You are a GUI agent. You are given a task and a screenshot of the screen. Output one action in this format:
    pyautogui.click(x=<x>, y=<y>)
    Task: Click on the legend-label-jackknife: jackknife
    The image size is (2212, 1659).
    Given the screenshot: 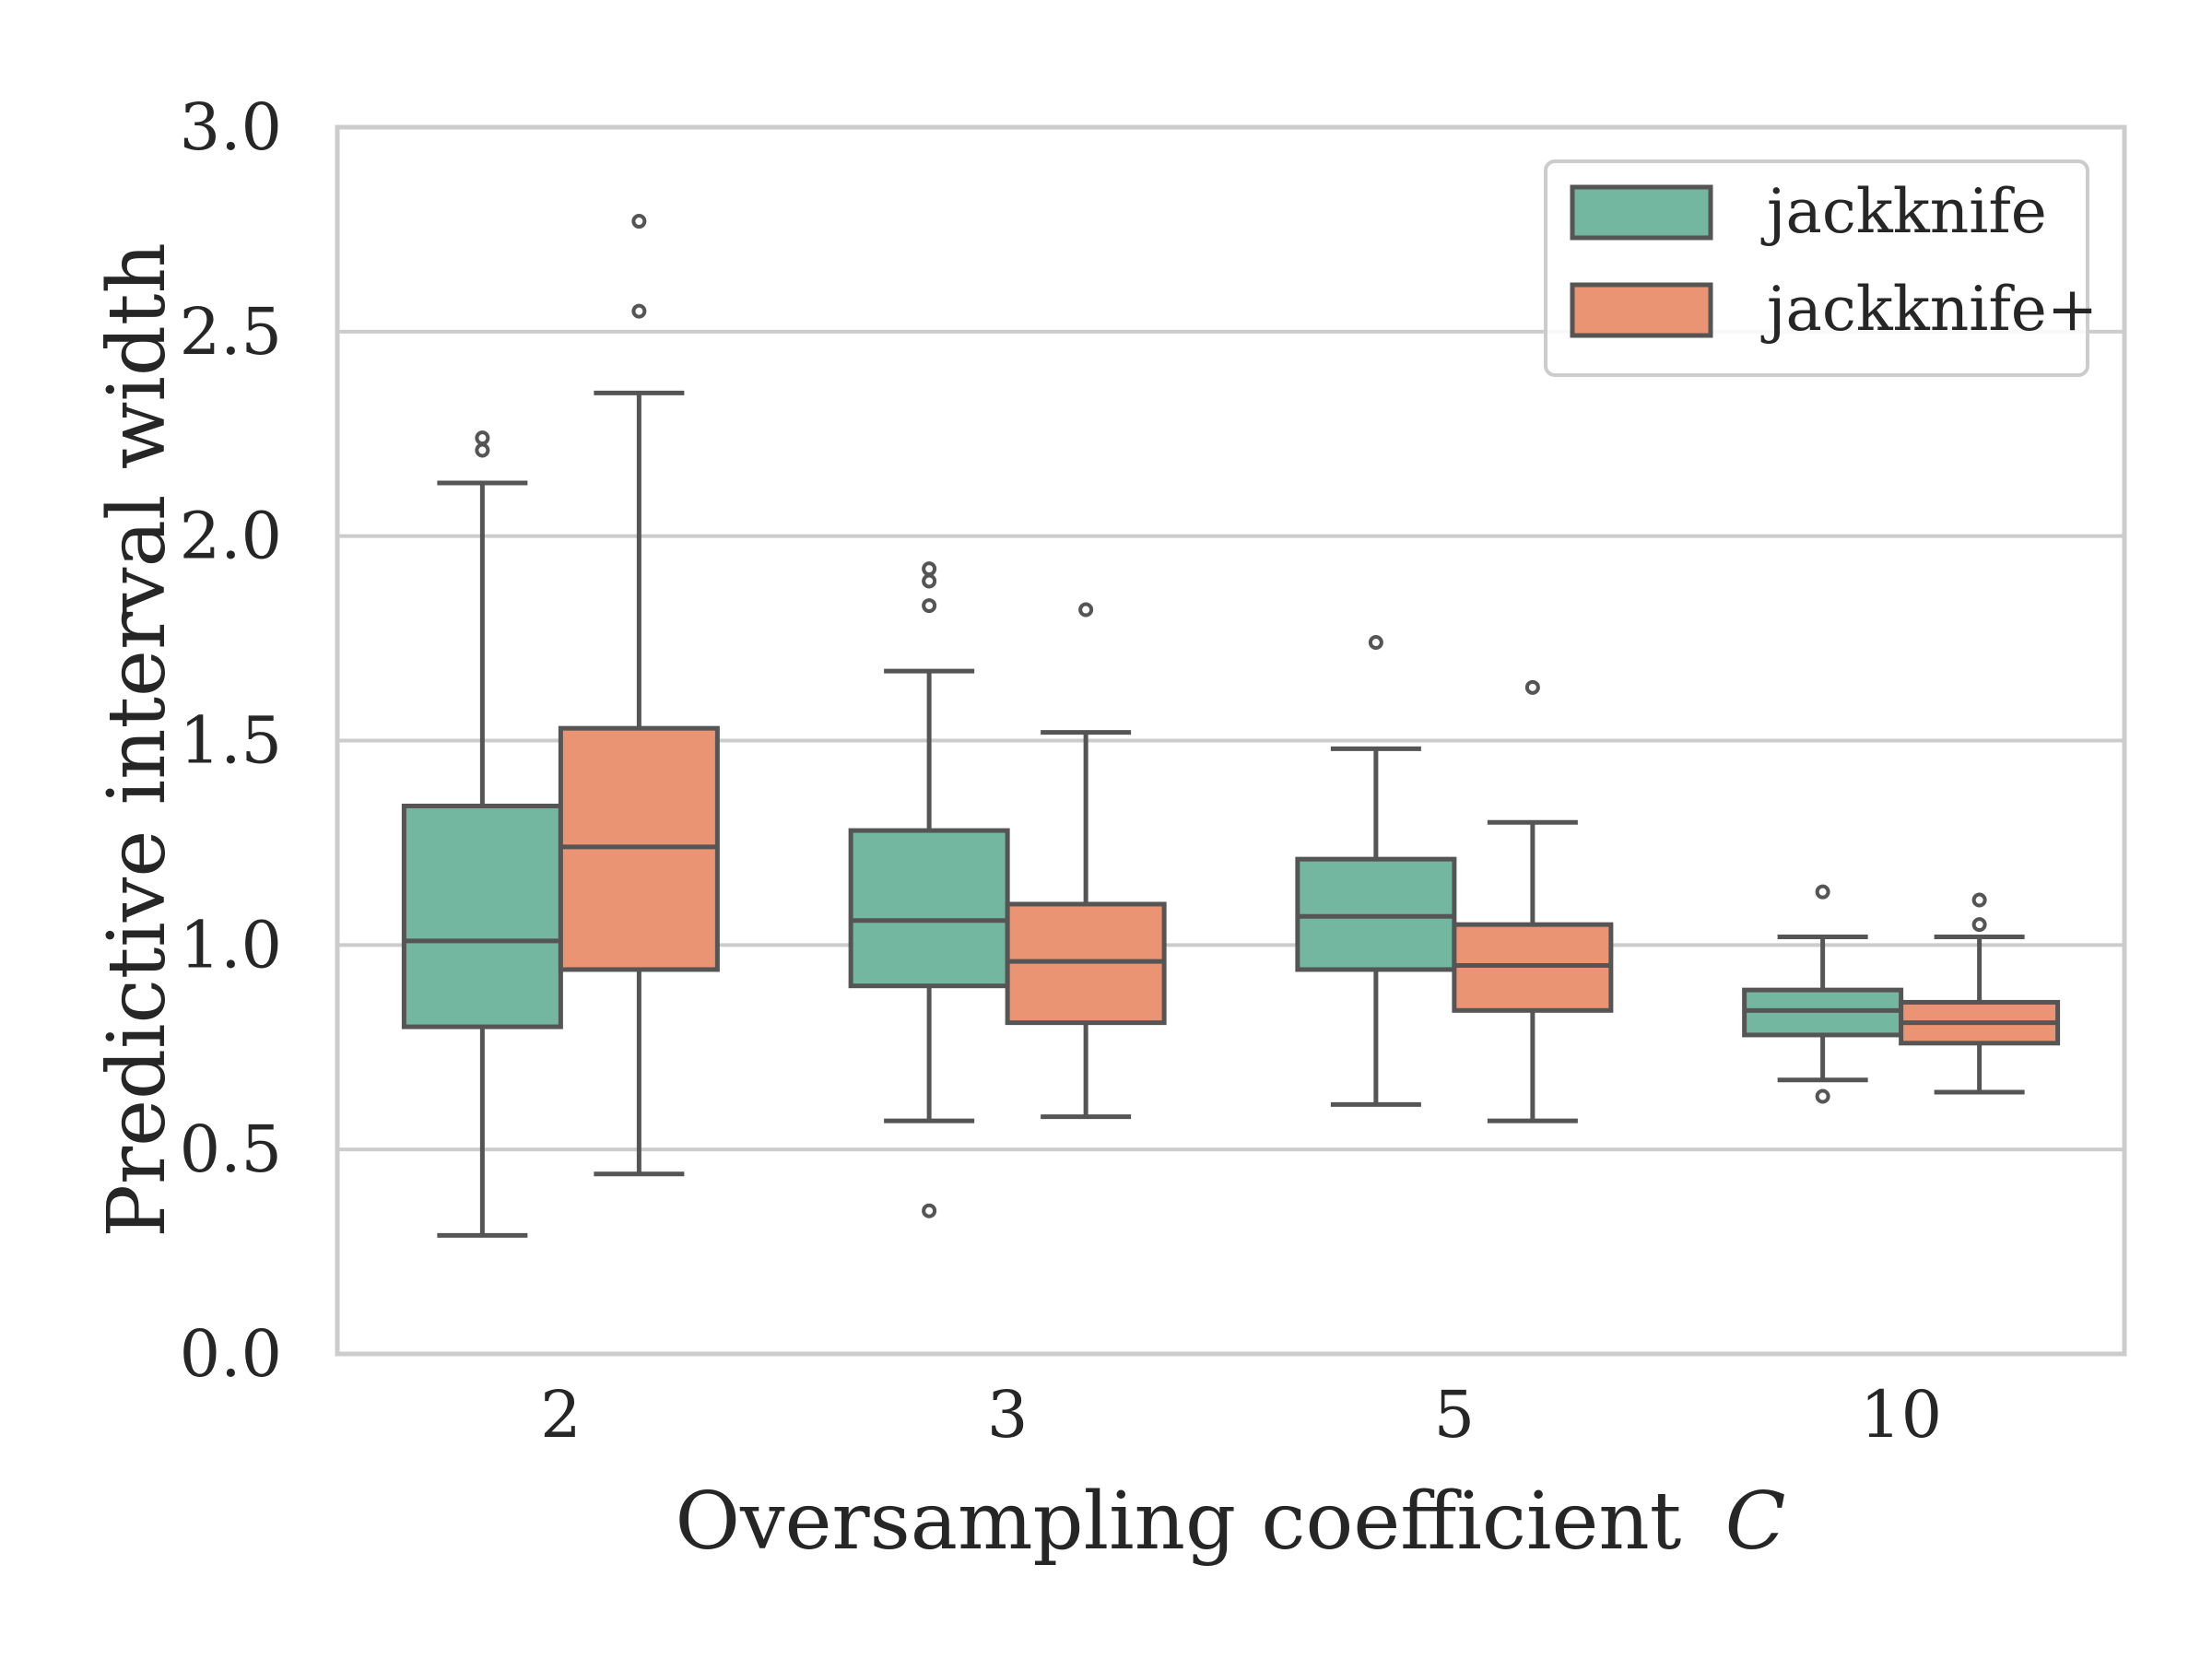 What is the action you would take?
    pyautogui.click(x=1903, y=211)
    